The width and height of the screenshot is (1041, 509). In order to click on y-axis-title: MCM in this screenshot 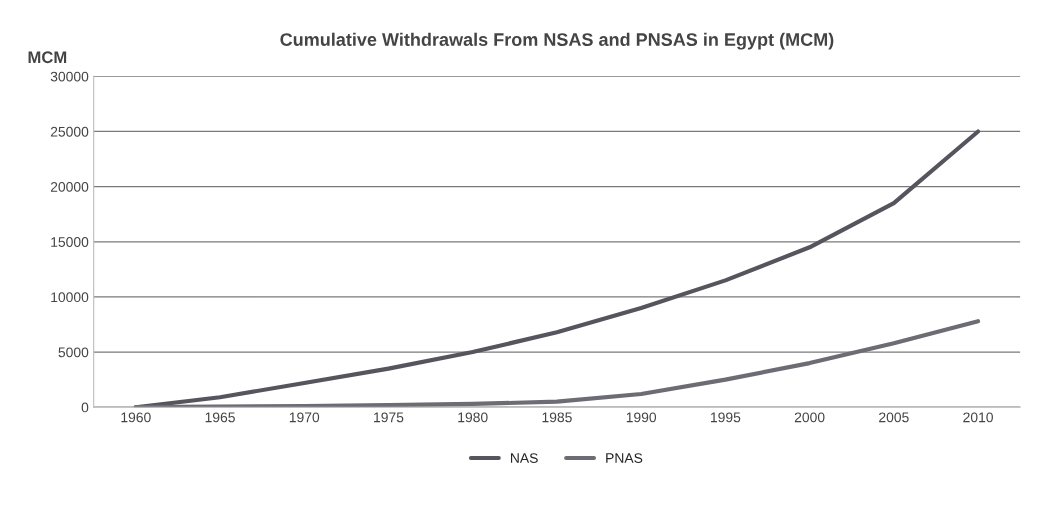, I will do `click(47, 57)`.